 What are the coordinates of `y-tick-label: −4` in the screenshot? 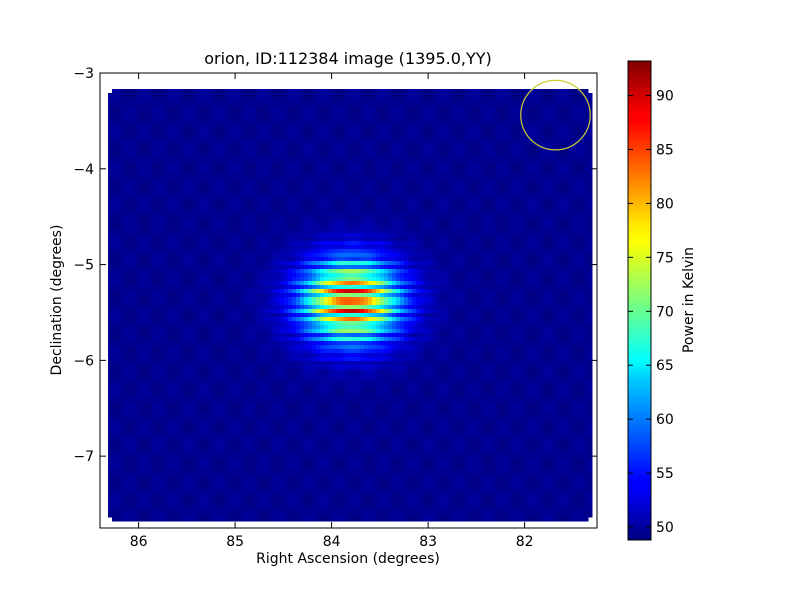 It's located at (83, 170).